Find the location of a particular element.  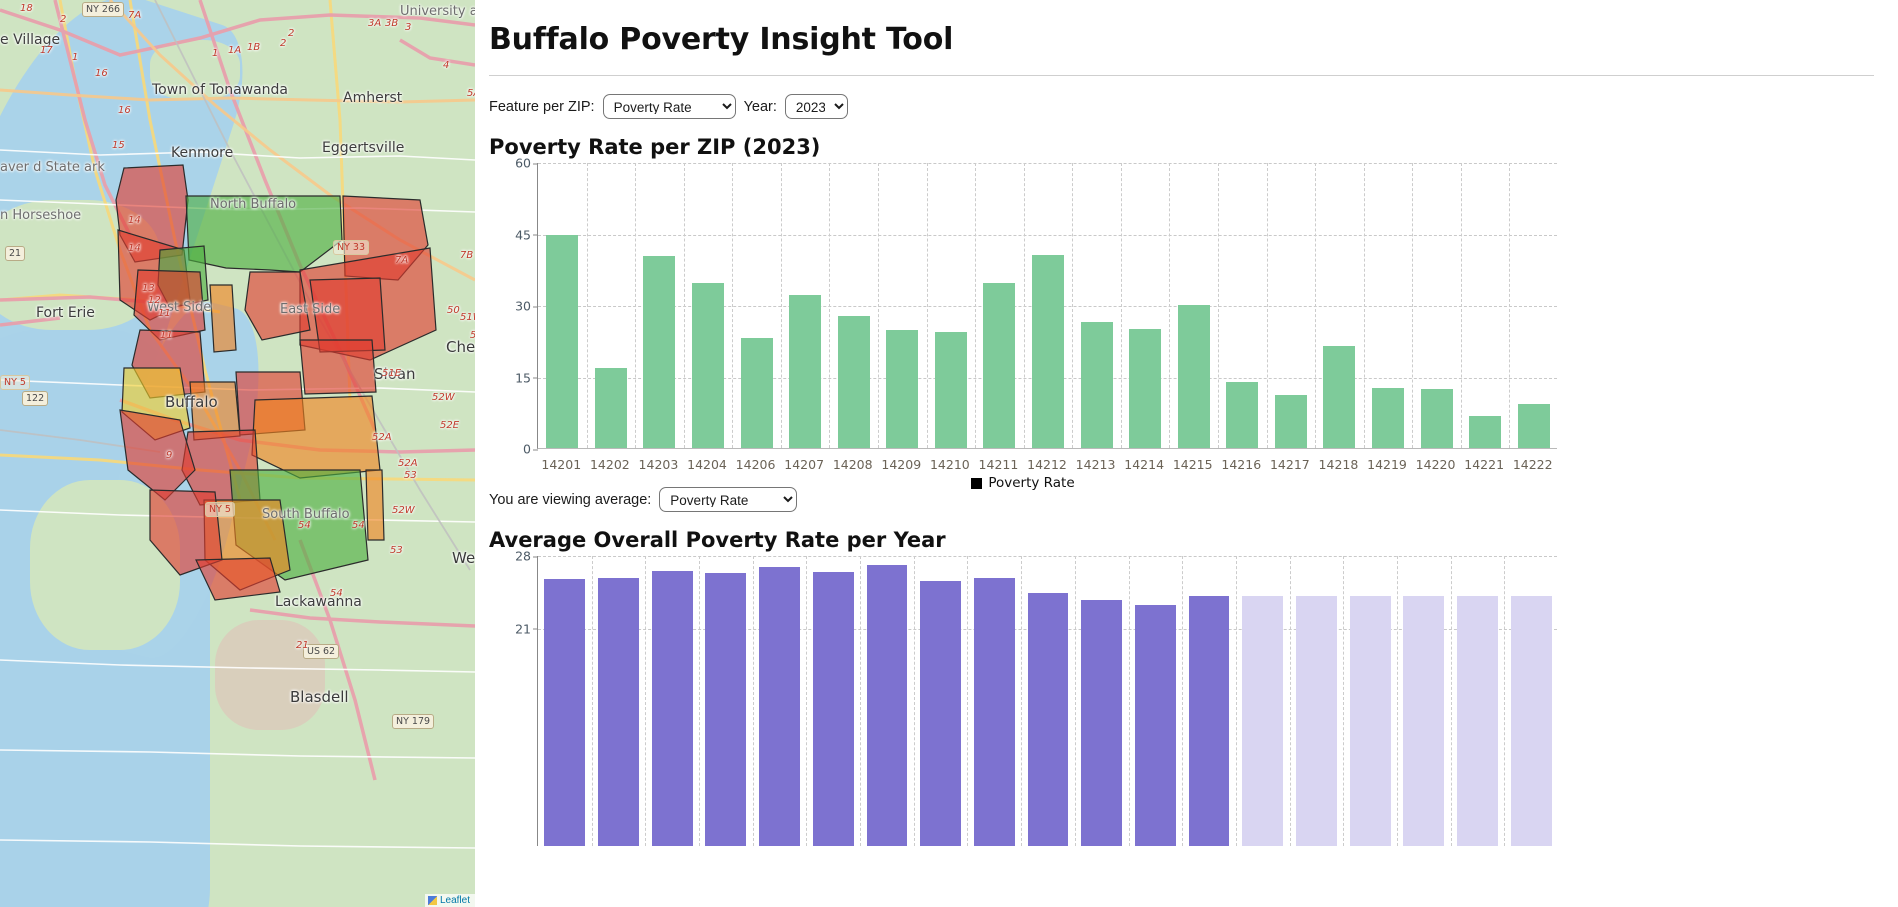

feature-select: Poverty Rate is located at coordinates (669, 106).